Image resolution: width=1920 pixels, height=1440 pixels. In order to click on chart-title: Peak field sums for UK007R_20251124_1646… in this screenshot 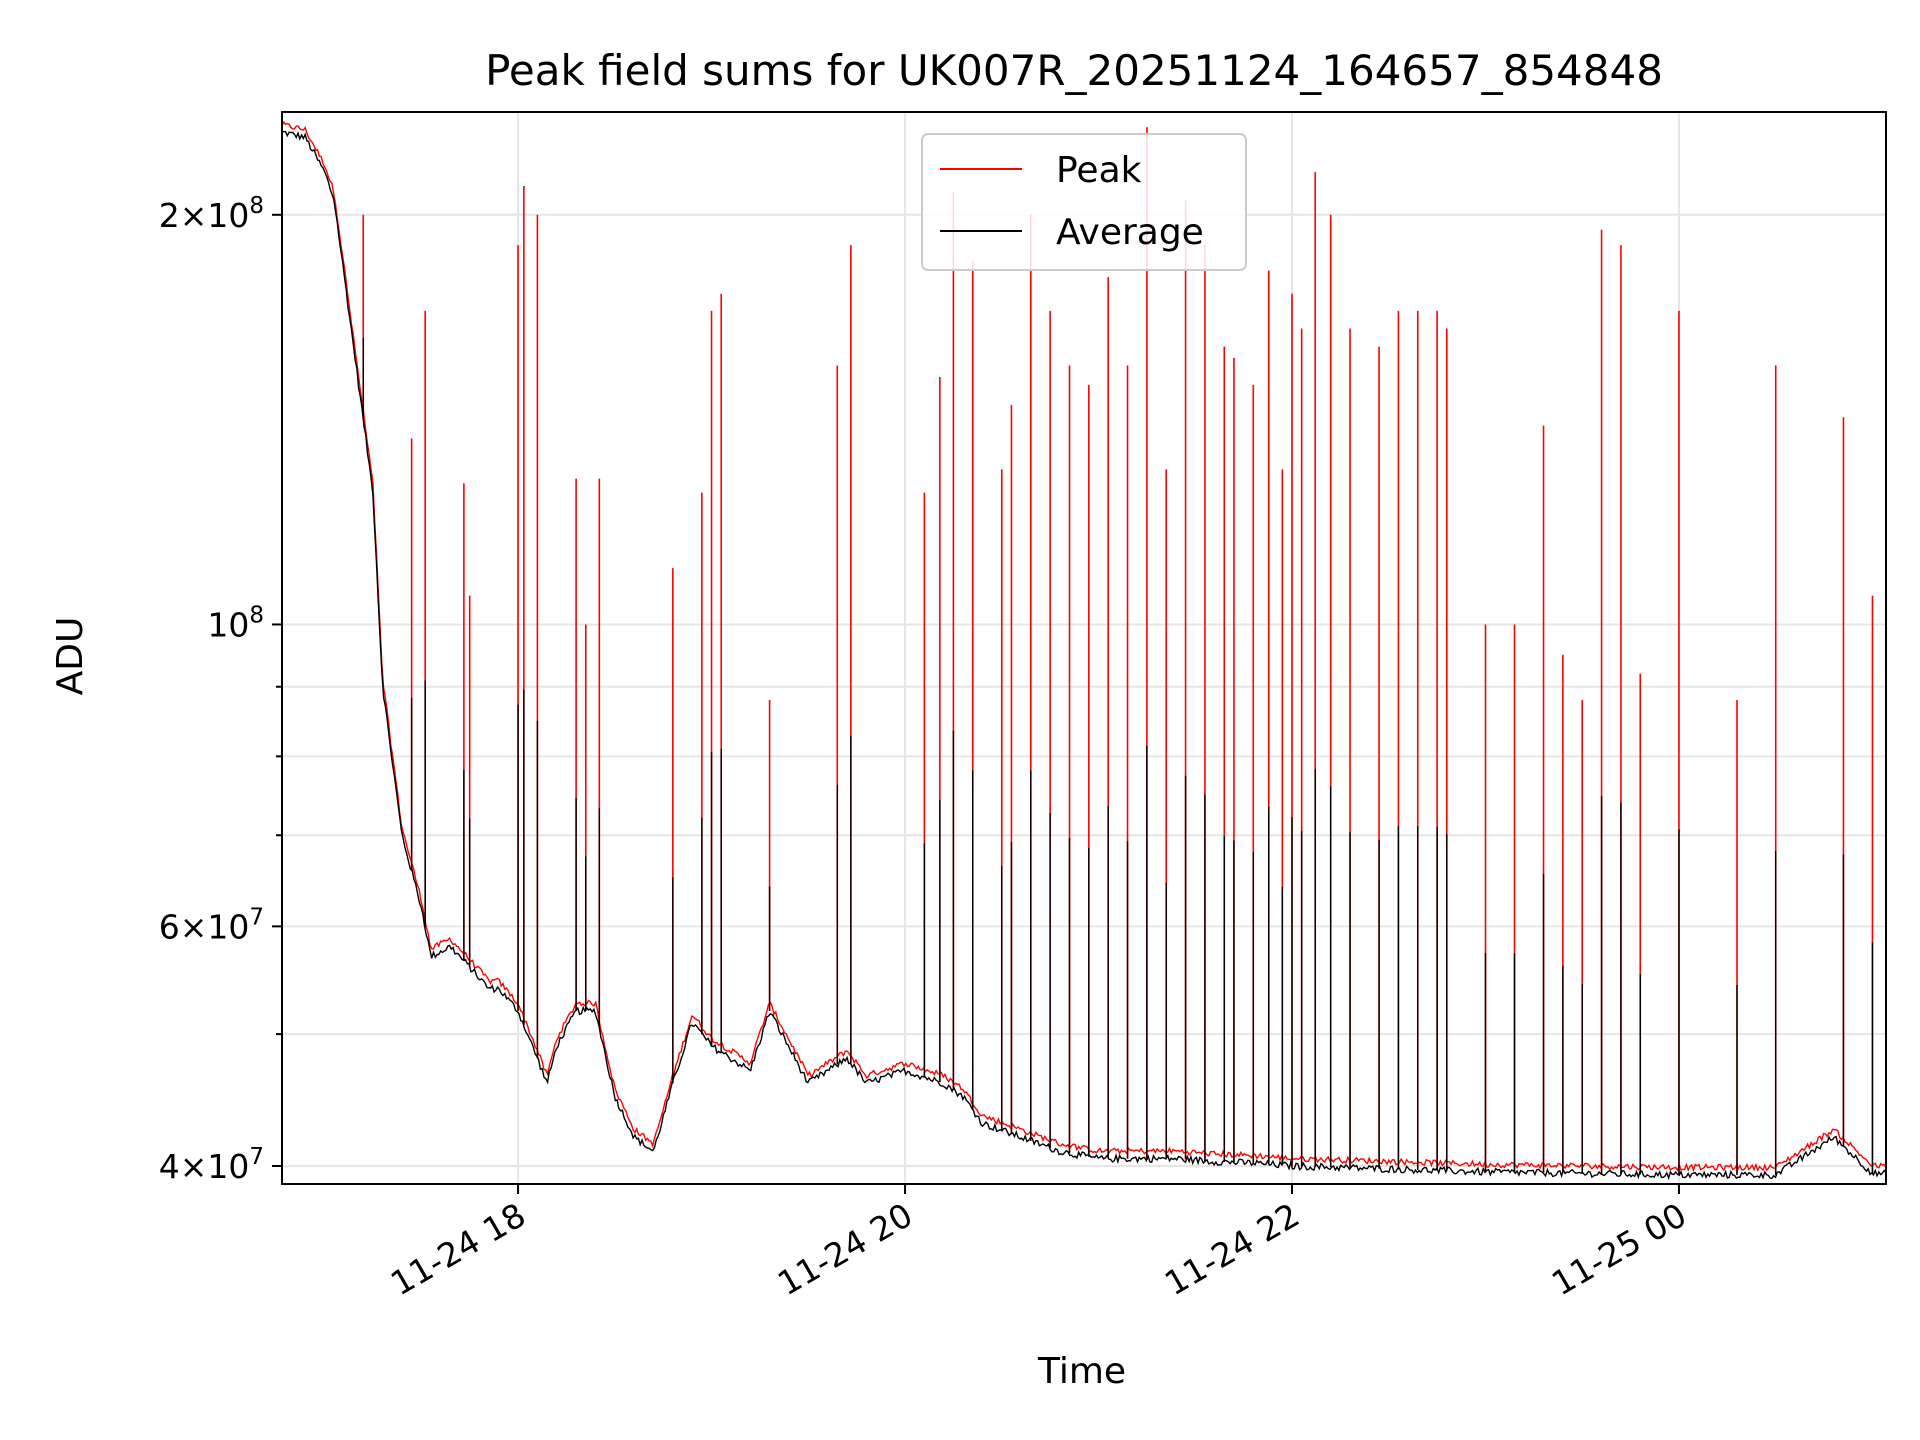, I will do `click(1074, 70)`.